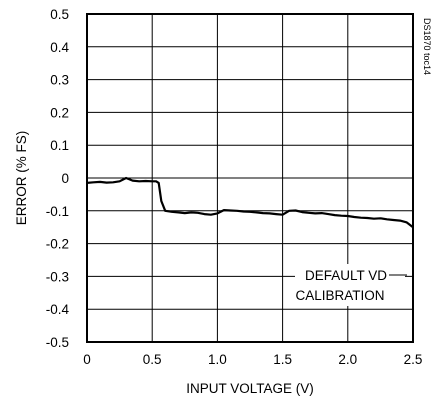 The height and width of the screenshot is (405, 436). Describe the element at coordinates (250, 202) in the screenshot. I see `series-line-default-vd-calibration` at that location.